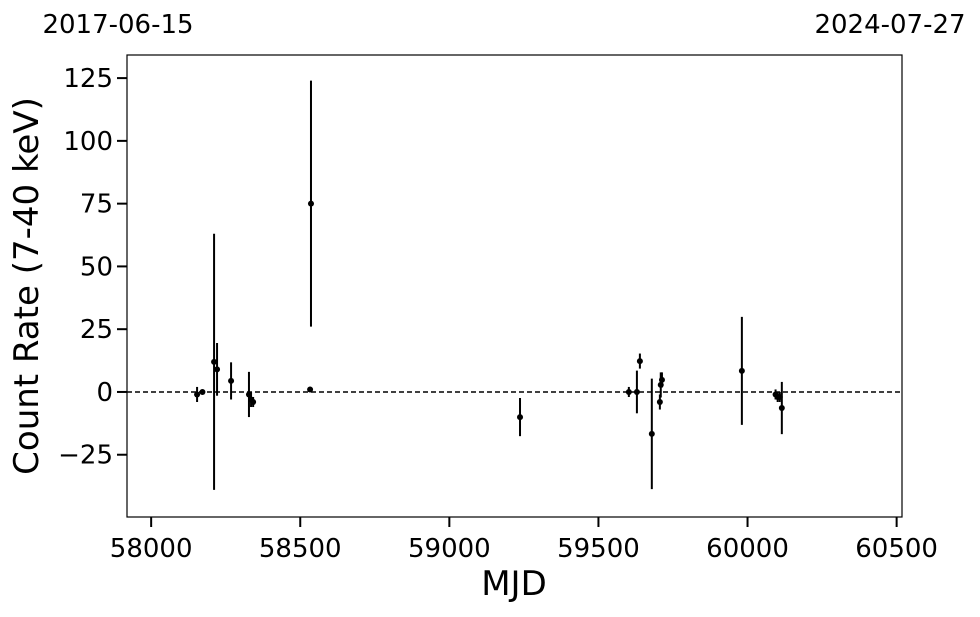 Image resolution: width=980 pixels, height=617 pixels. I want to click on x-tick-label: 59500, so click(598, 549).